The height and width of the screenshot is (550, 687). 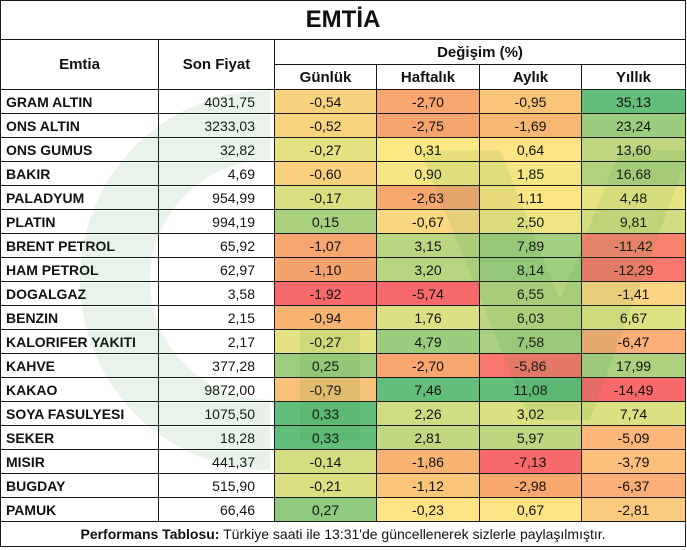 I want to click on daily-change: -1,07, so click(x=325, y=245).